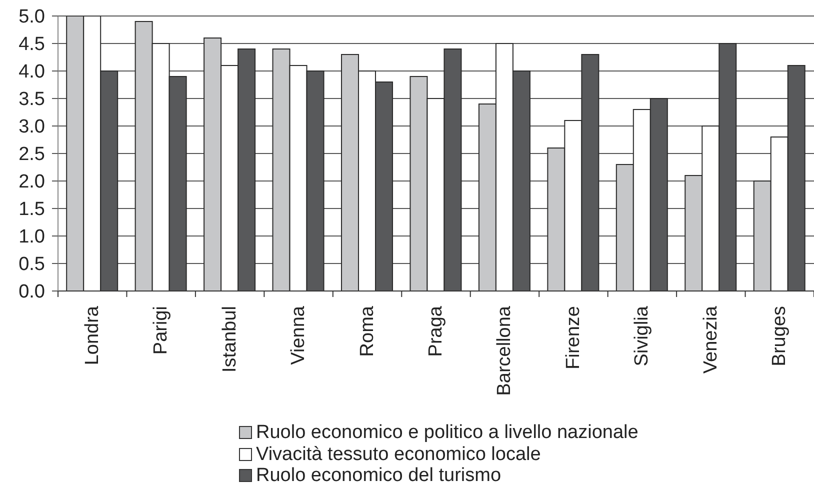 The width and height of the screenshot is (814, 489). Describe the element at coordinates (367, 331) in the screenshot. I see `x-tick-label: Roma` at that location.